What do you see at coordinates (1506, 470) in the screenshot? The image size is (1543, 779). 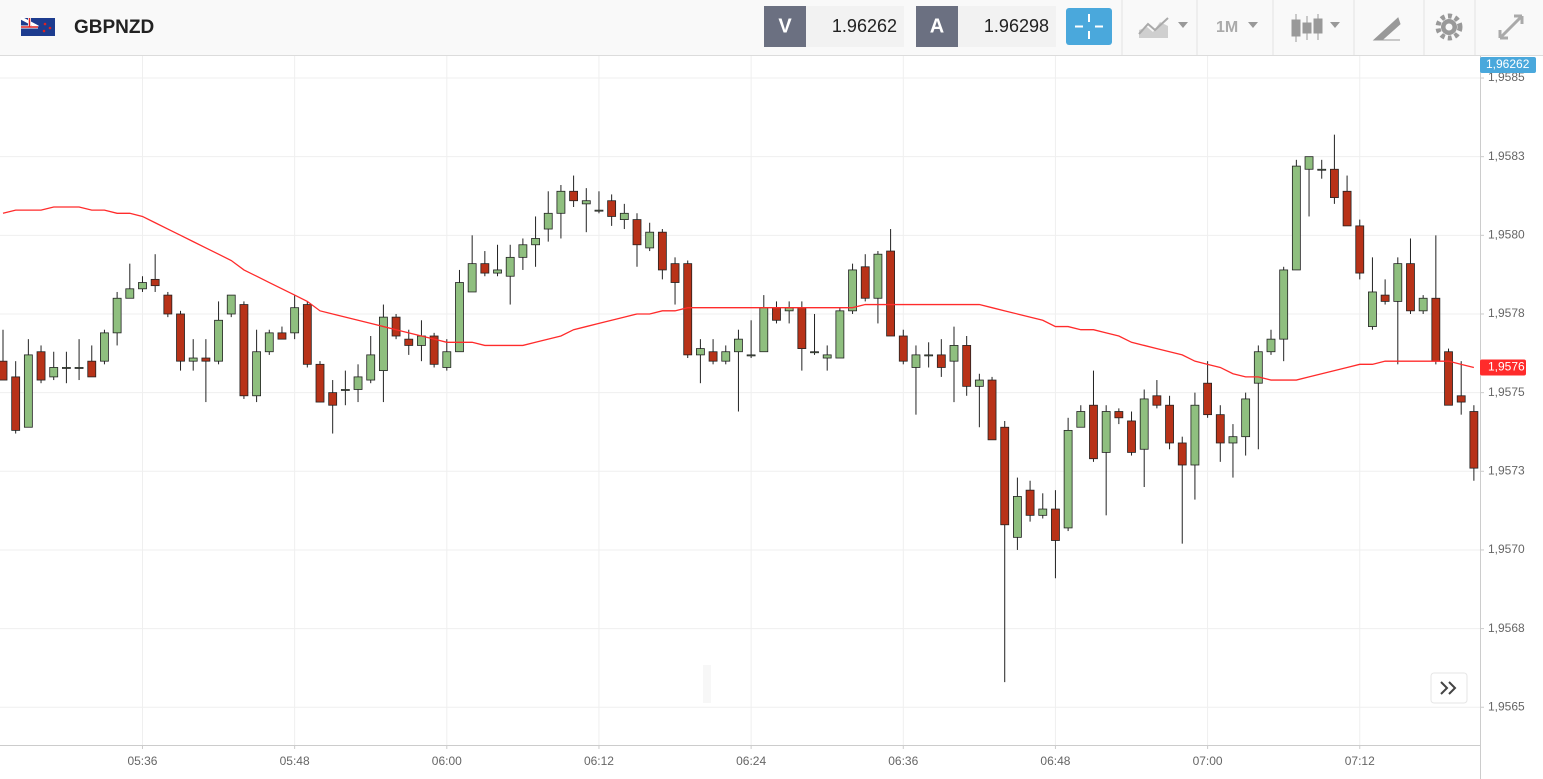 I see `y-tick-label: 1,9573` at bounding box center [1506, 470].